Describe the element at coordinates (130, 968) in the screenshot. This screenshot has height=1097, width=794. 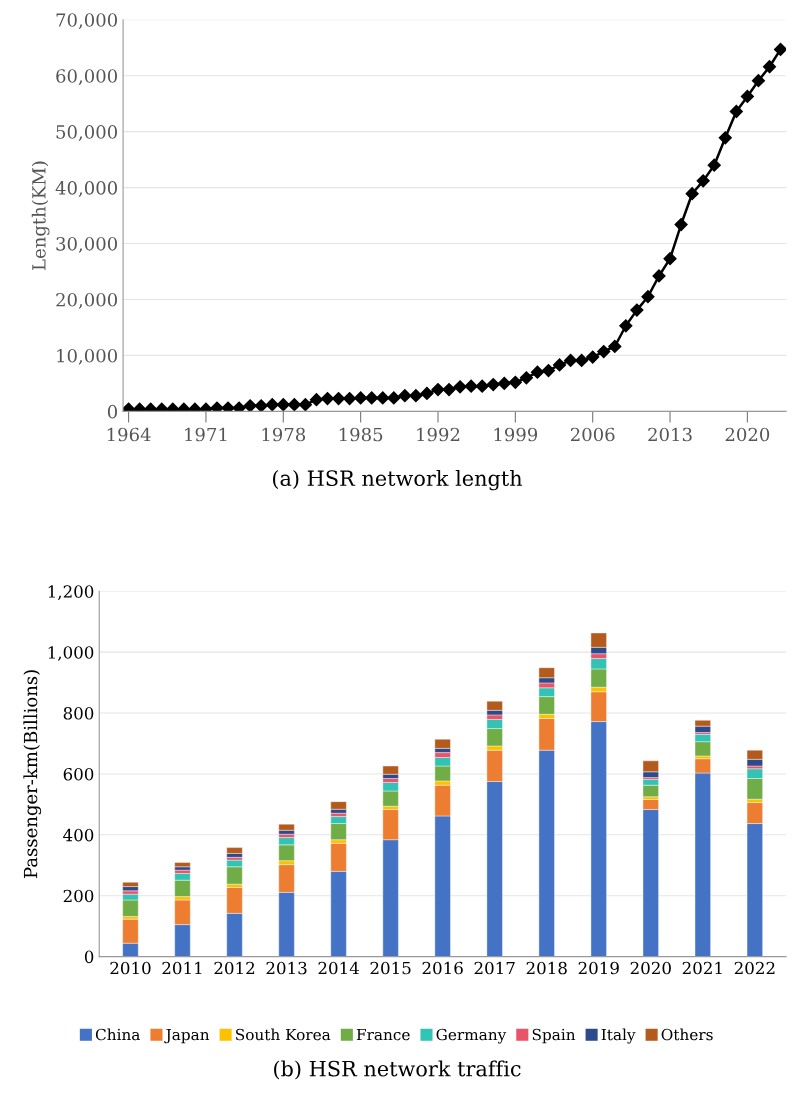
I see `x-tick-label: 2010` at that location.